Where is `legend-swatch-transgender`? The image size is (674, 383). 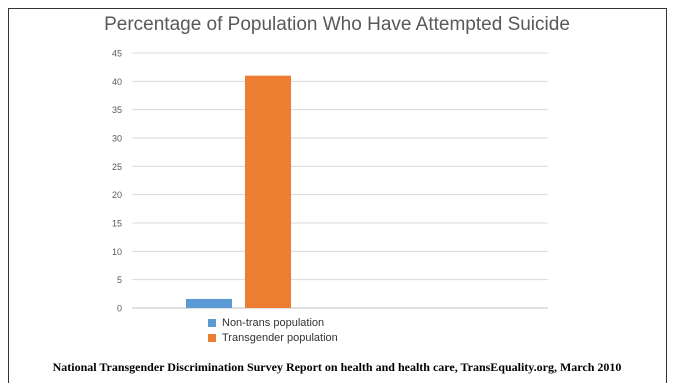 legend-swatch-transgender is located at coordinates (212, 337).